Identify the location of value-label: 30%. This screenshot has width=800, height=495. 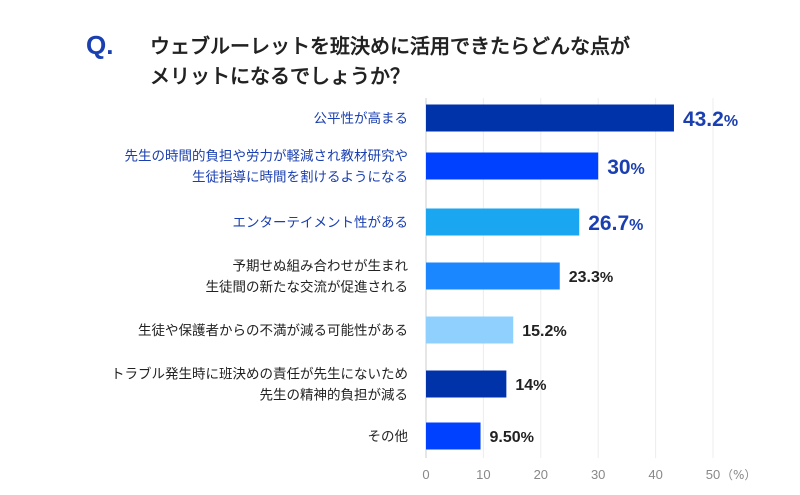
(626, 167).